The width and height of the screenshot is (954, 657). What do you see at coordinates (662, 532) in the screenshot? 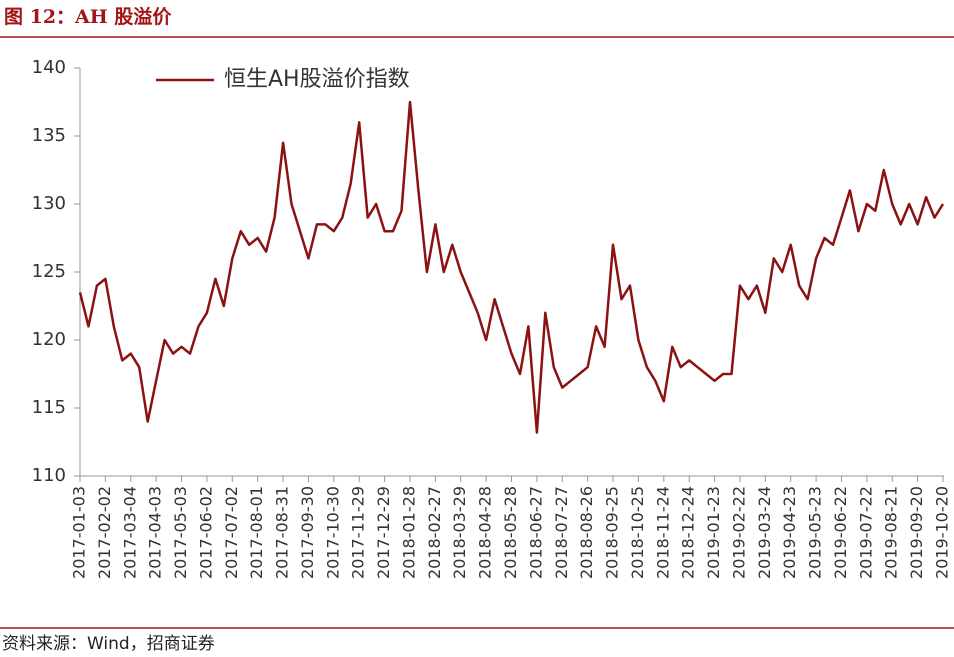
I see `x-tick-label: 2018-11-24` at bounding box center [662, 532].